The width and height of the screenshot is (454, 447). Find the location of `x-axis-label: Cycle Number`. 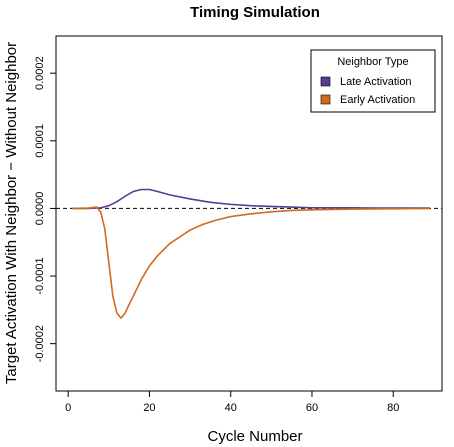

x-axis-label: Cycle Number is located at coordinates (254, 436).